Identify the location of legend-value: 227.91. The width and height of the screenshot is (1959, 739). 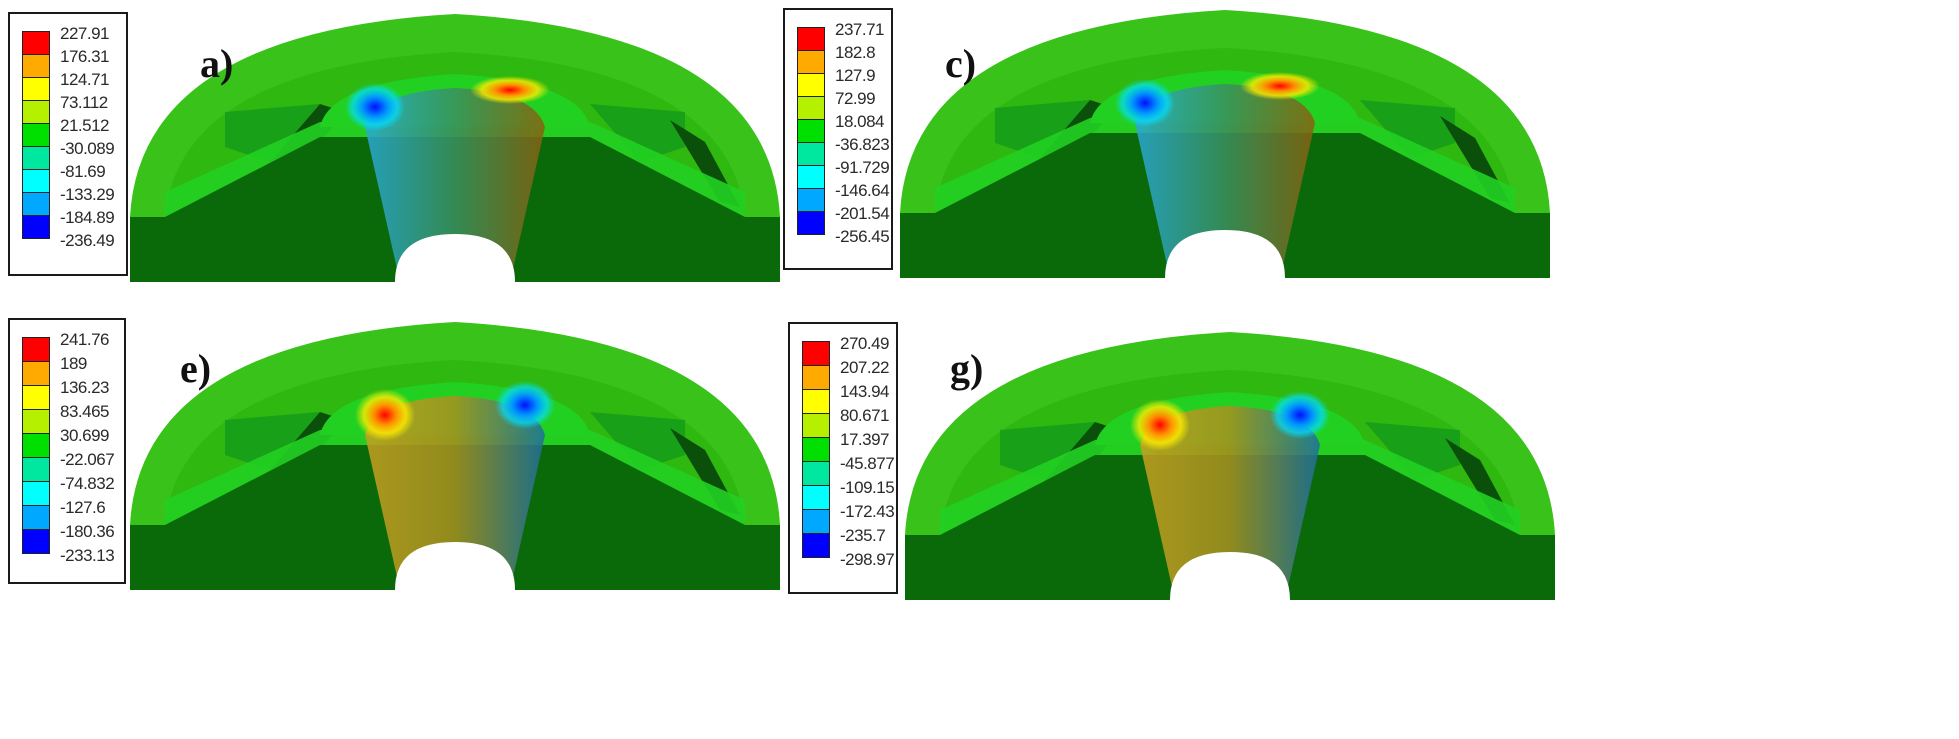
(85, 33).